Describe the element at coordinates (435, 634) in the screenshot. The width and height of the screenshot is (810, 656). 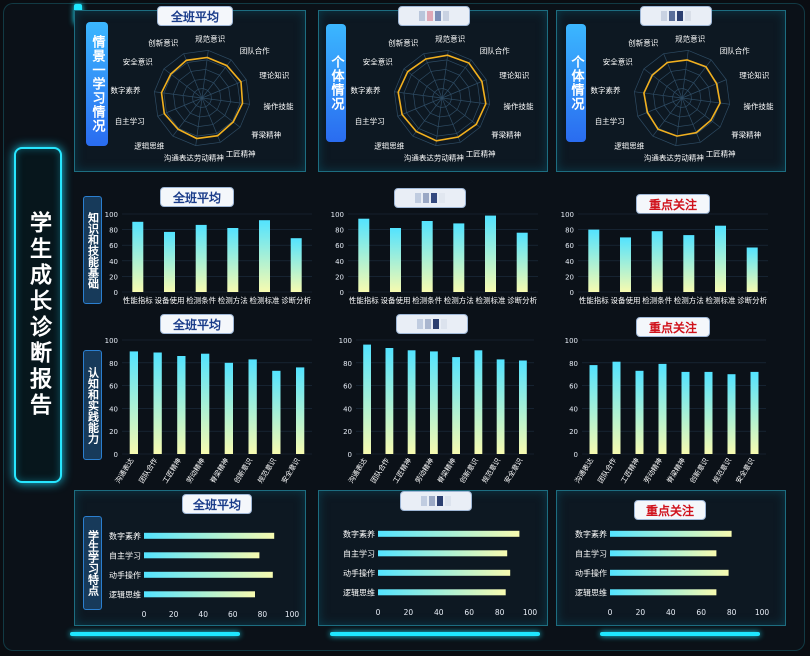
I see `bottom-glow-bar-mid` at that location.